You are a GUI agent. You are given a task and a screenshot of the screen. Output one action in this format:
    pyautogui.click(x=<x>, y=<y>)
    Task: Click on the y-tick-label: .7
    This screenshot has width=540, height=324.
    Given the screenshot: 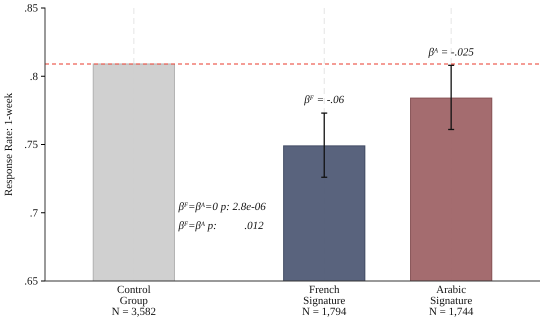 What is the action you would take?
    pyautogui.click(x=34, y=213)
    